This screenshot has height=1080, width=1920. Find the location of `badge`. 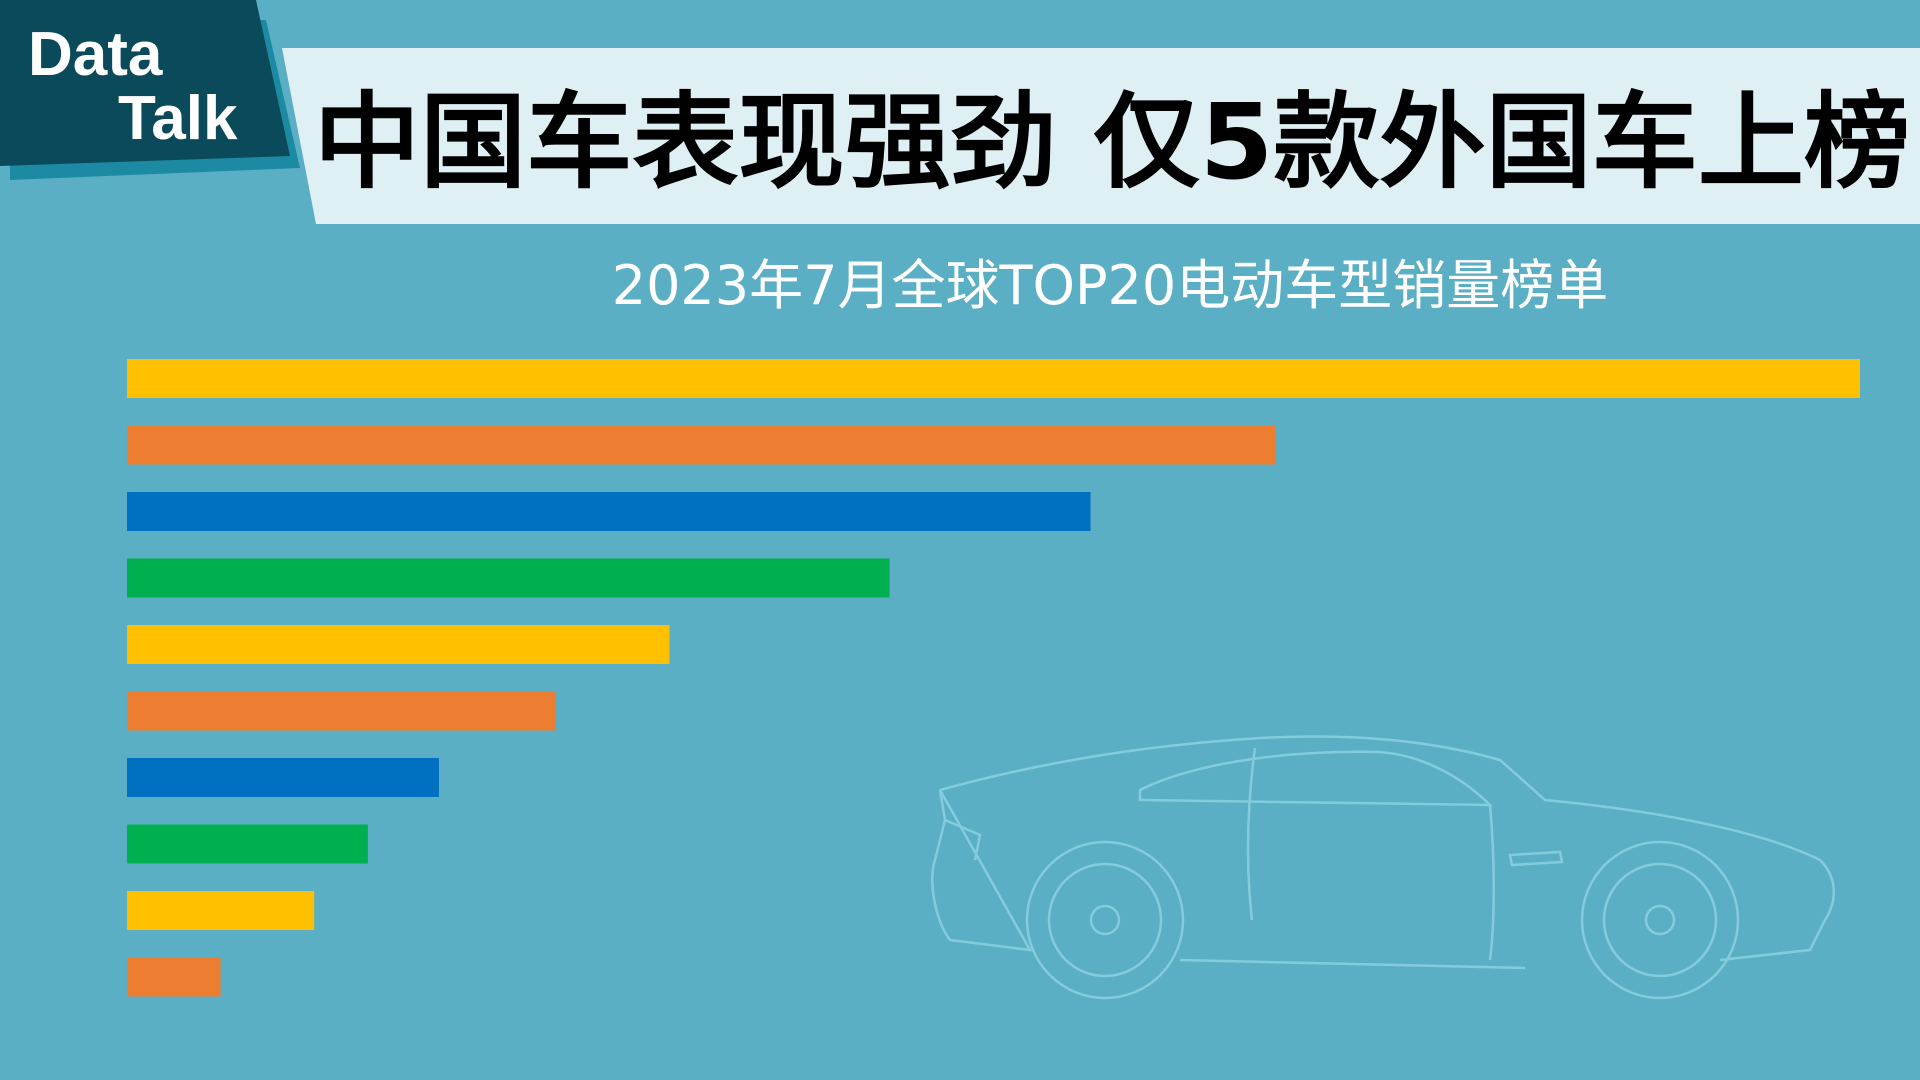

badge is located at coordinates (145, 83).